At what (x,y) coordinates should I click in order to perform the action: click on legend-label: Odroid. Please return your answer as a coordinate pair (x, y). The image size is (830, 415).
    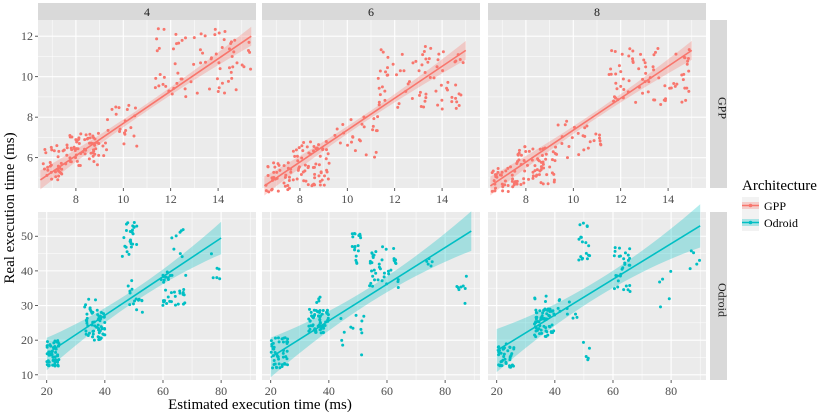
    Looking at the image, I should click on (781, 223).